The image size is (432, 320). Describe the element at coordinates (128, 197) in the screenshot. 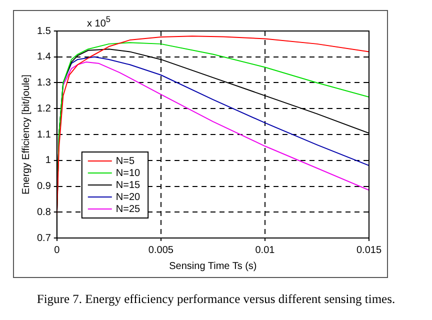

I see `legend-label: N=20` at that location.